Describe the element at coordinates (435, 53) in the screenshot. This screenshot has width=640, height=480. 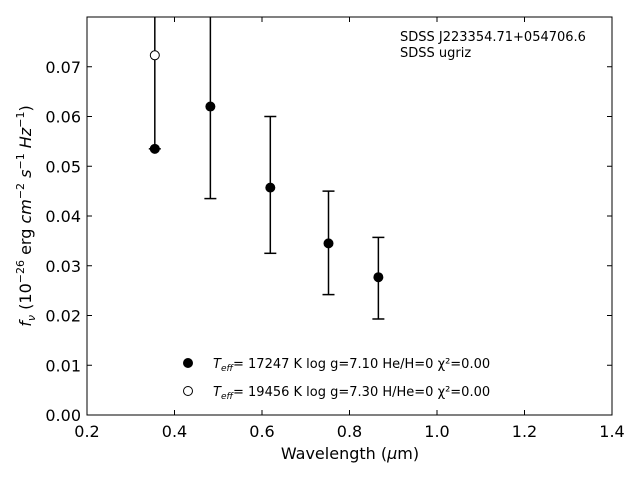
I see `annotation-photometry: SDSS ugriz` at that location.